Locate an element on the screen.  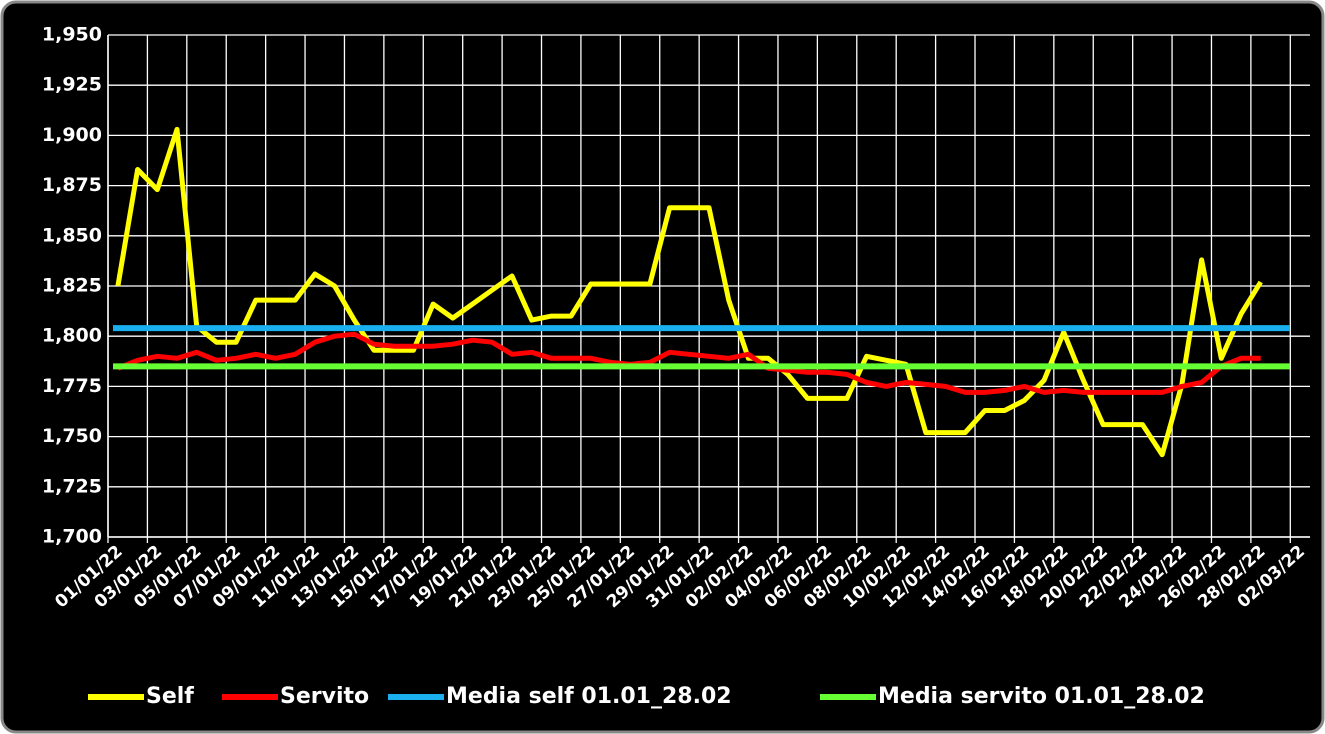
series-line is located at coordinates (688, 363).